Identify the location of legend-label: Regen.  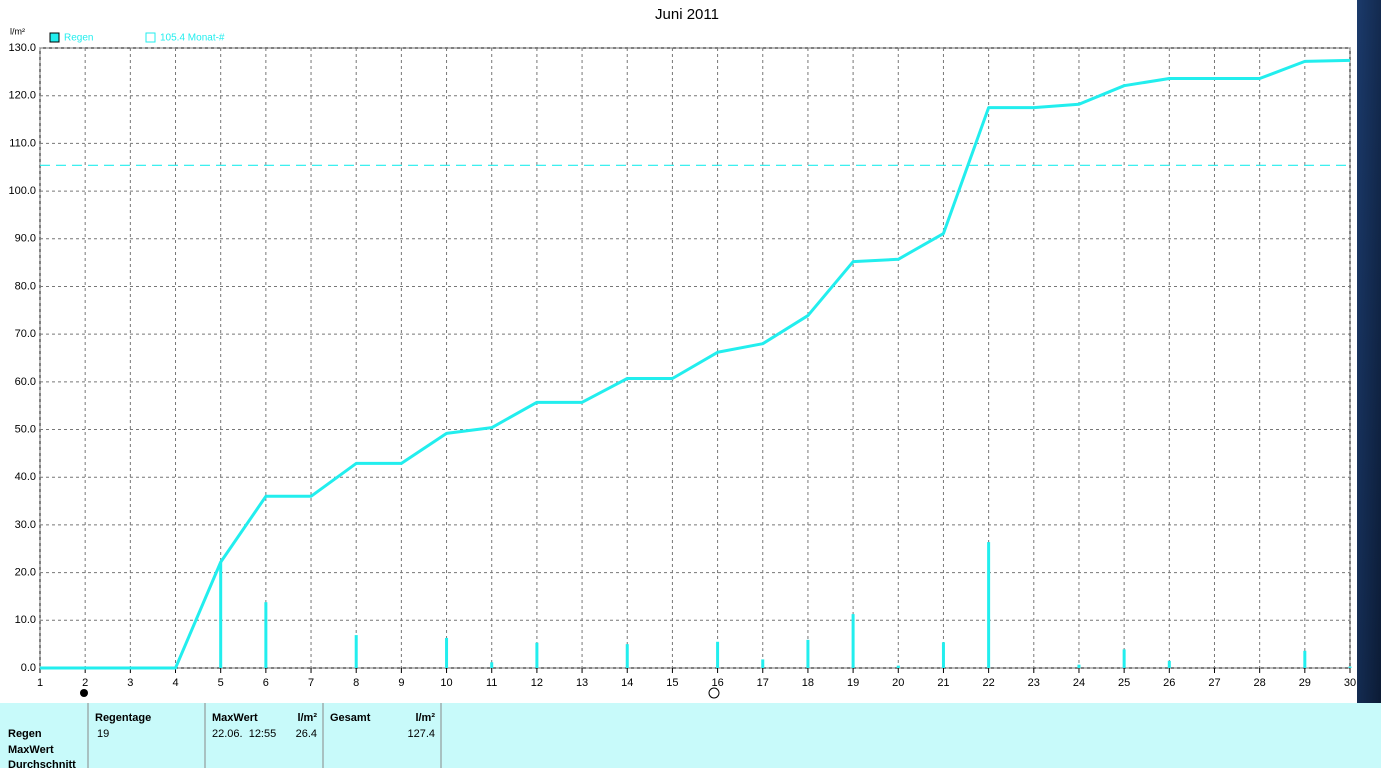
(78, 38).